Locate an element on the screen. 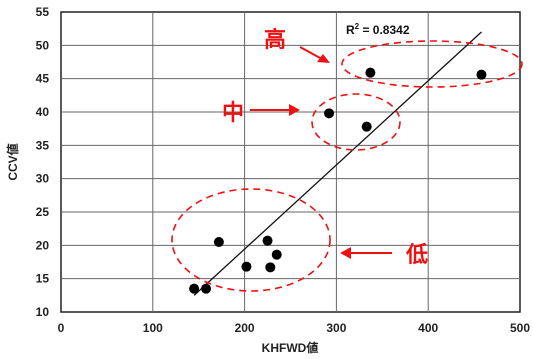 The width and height of the screenshot is (533, 359). annotation-low: 低 is located at coordinates (416, 255).